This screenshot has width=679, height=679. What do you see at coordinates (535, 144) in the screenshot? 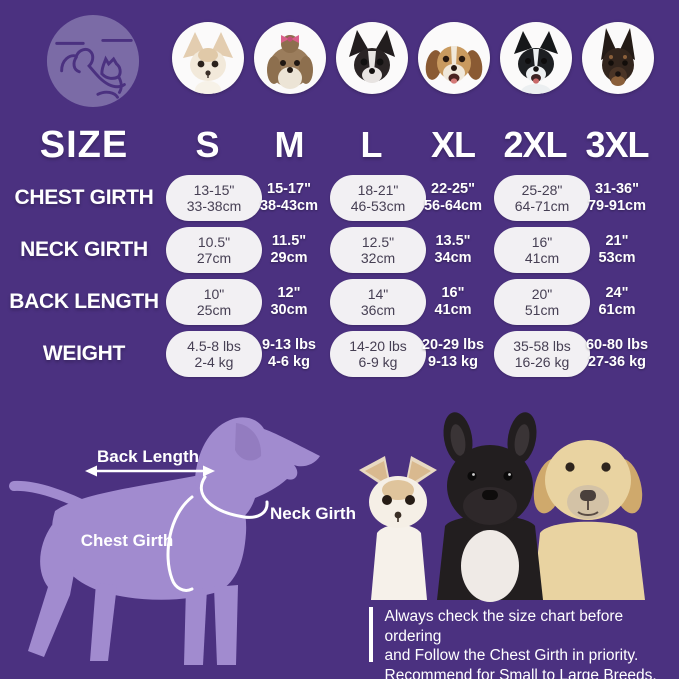
I see `column-header-2xl: 2XL` at bounding box center [535, 144].